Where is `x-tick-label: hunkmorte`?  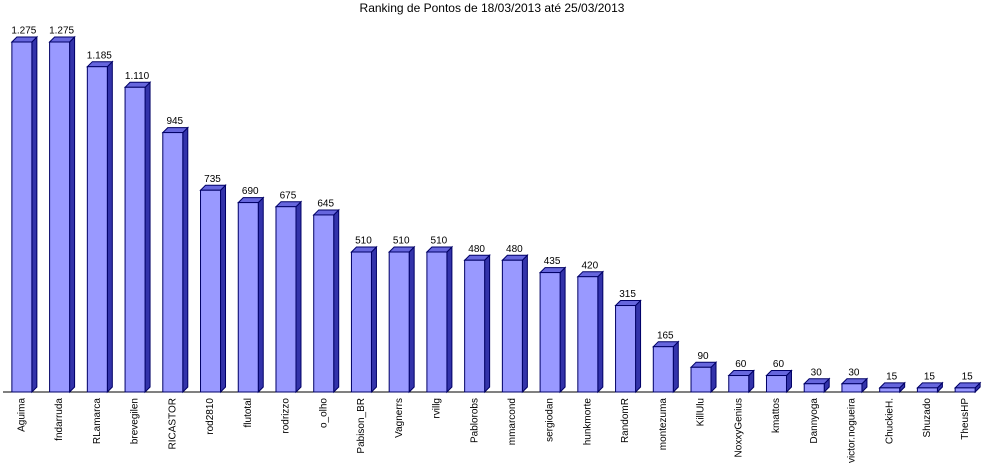
x-tick-label: hunkmorte is located at coordinates (587, 422).